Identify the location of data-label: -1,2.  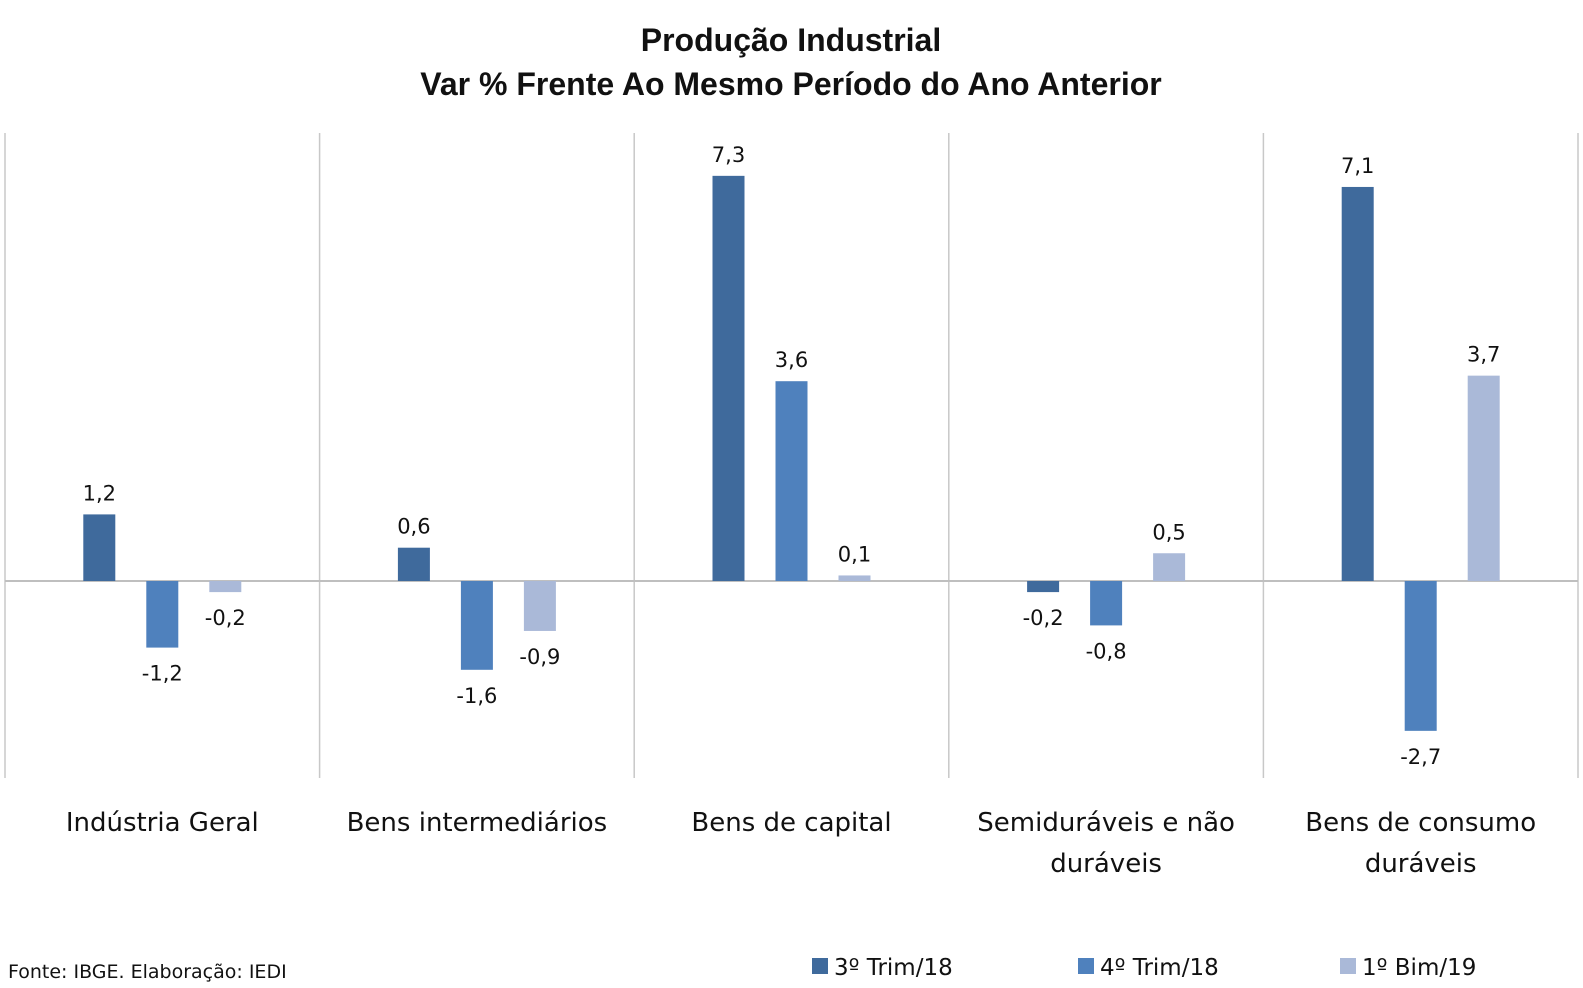
(162, 674).